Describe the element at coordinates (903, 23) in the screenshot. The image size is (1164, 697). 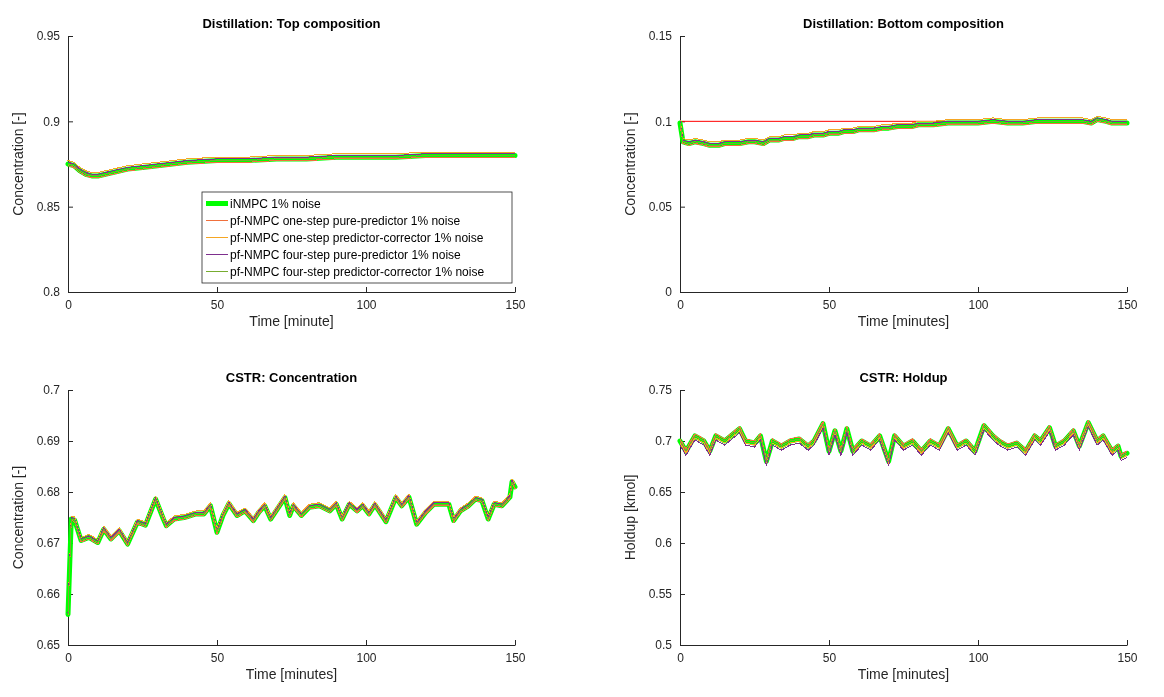
I see `chart-title: Distillation: Bottom composition` at that location.